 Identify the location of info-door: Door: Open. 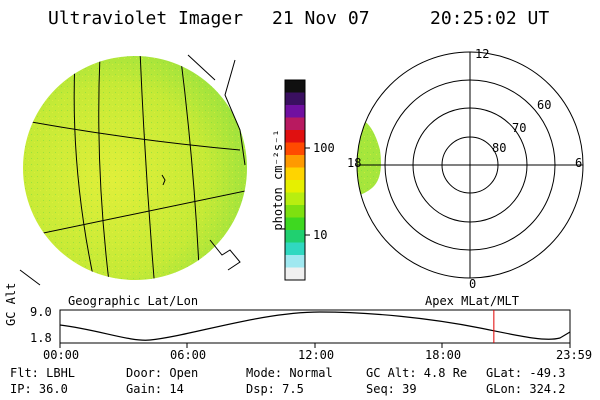
(162, 373).